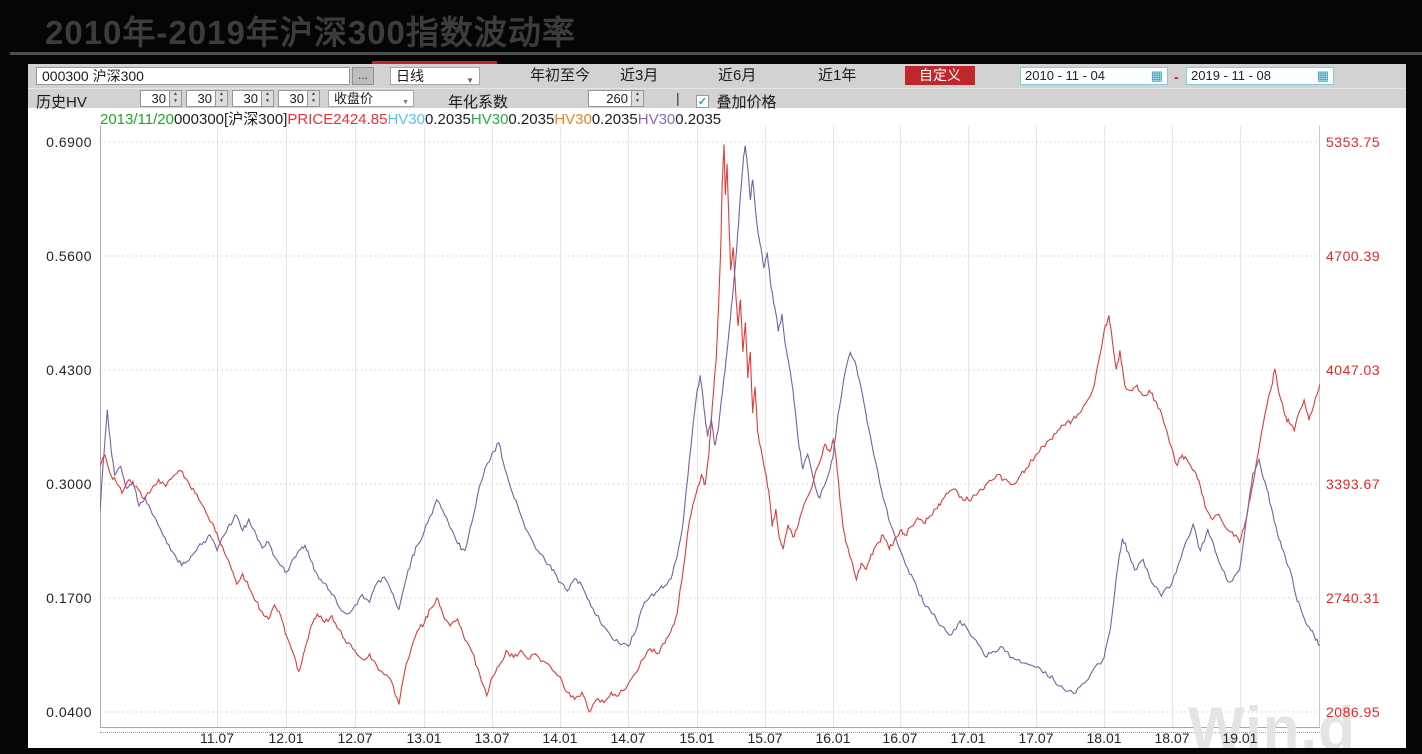 The width and height of the screenshot is (1422, 754). What do you see at coordinates (478, 102) in the screenshot?
I see `annualize-label: 年化系数` at bounding box center [478, 102].